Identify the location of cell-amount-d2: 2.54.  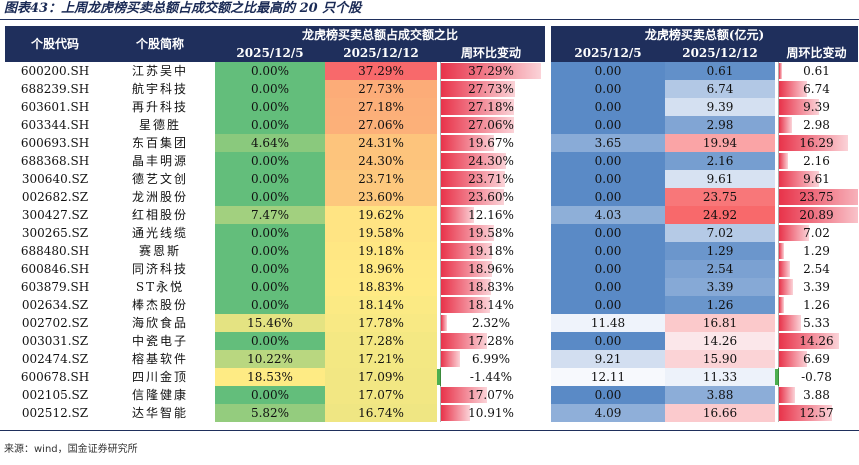
(720, 269).